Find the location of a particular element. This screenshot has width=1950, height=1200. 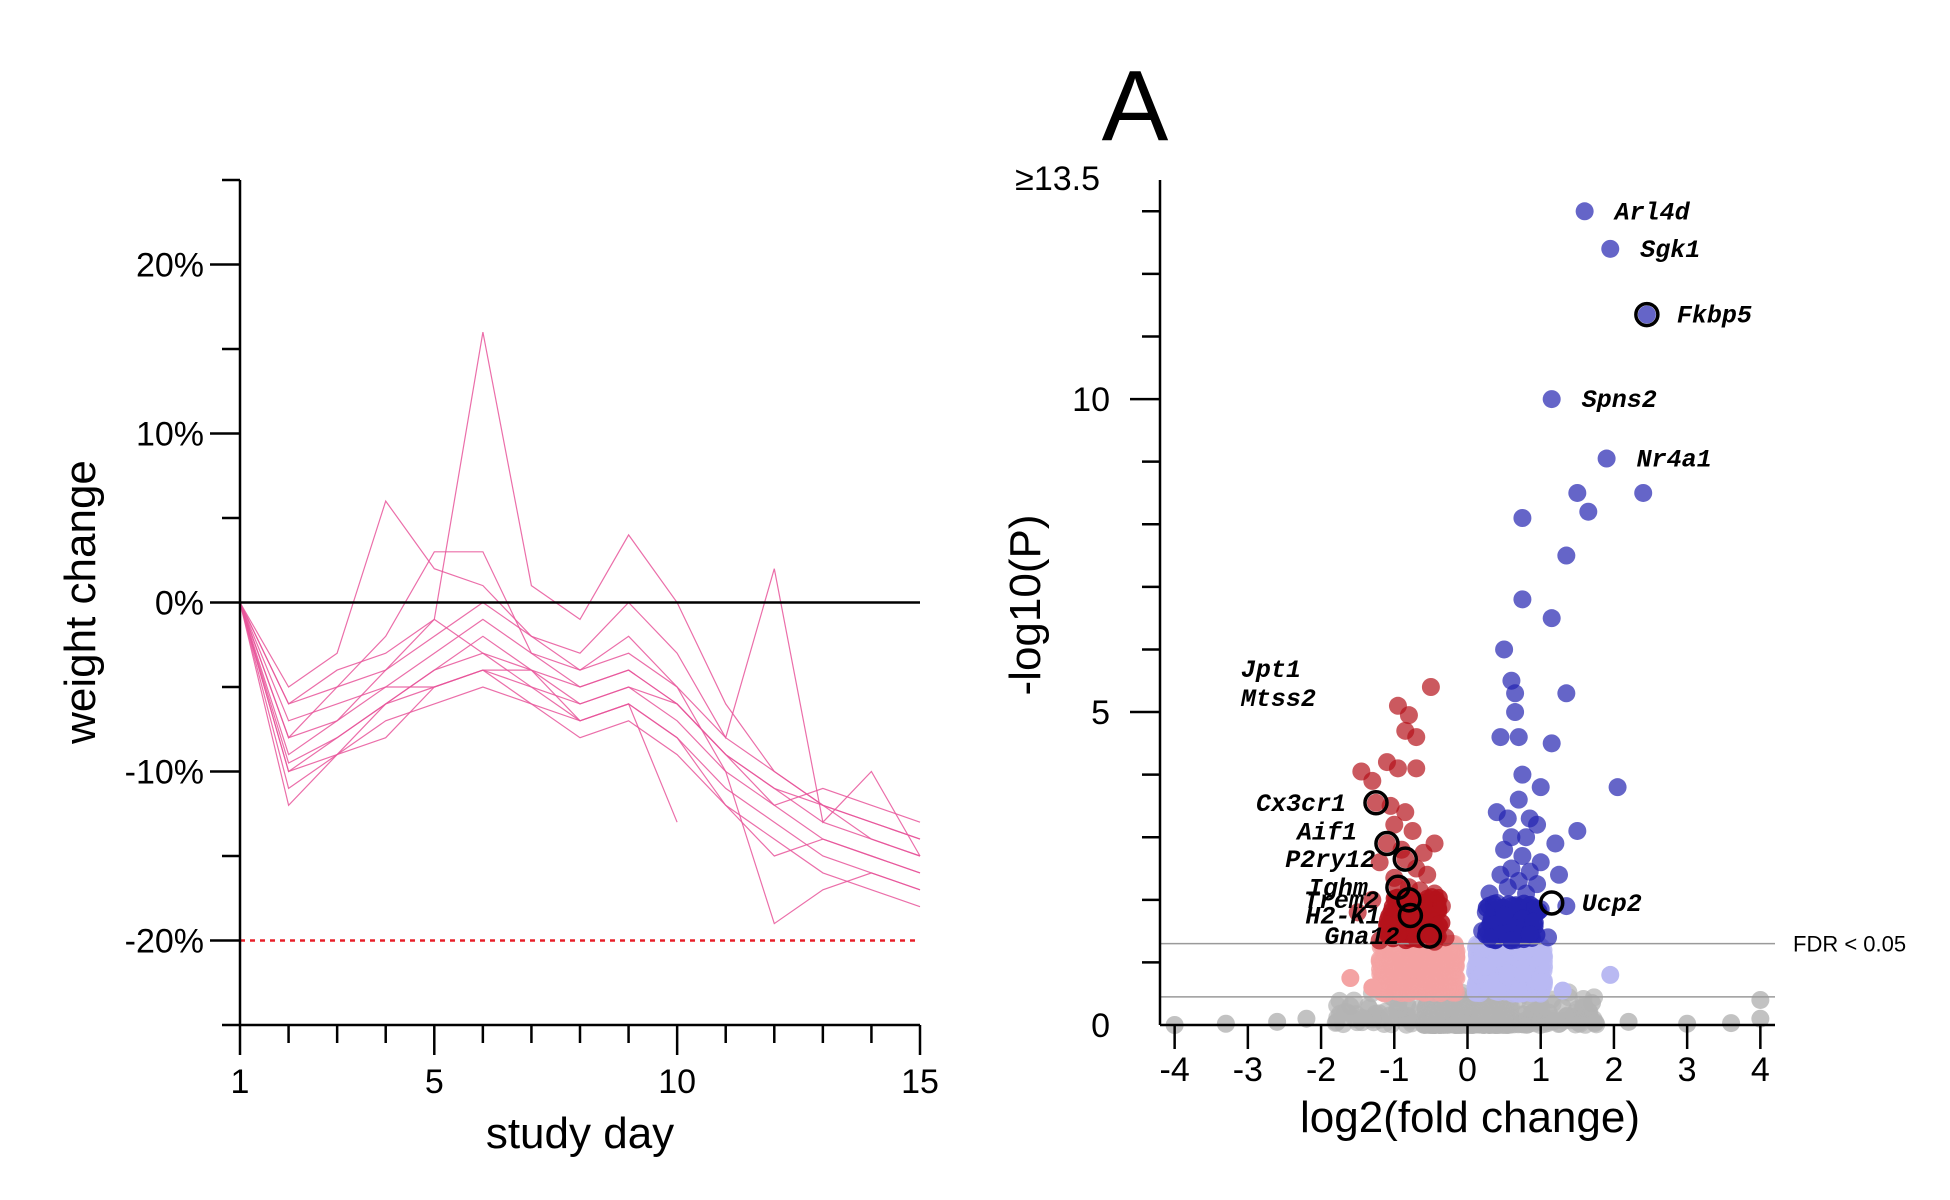

weight-x-tick-label: 10 is located at coordinates (677, 1082).